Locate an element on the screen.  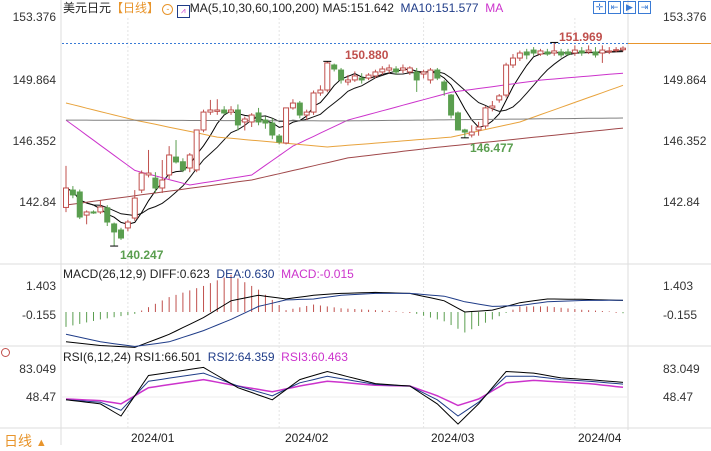
macd-tick-right: -0.155 is located at coordinates (680, 315).